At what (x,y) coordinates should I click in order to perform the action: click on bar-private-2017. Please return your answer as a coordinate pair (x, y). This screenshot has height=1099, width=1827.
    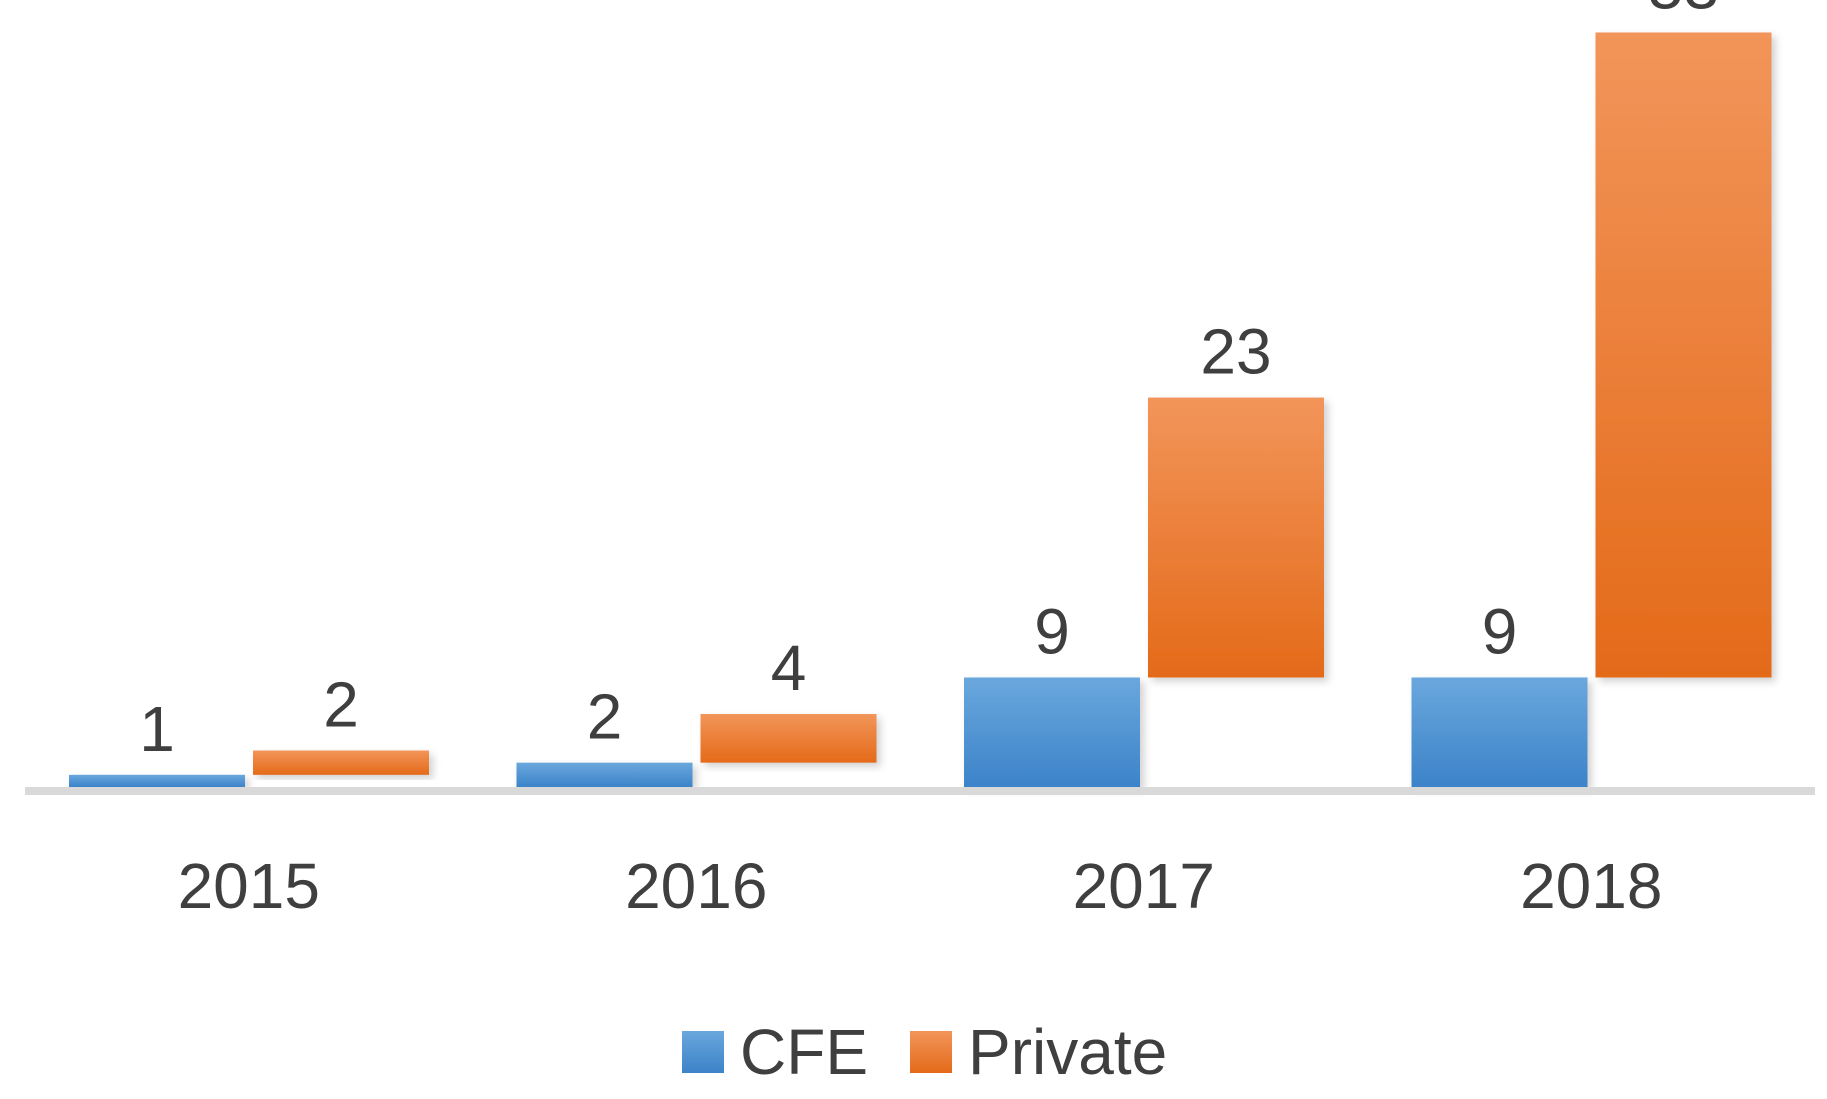
    Looking at the image, I should click on (1236, 537).